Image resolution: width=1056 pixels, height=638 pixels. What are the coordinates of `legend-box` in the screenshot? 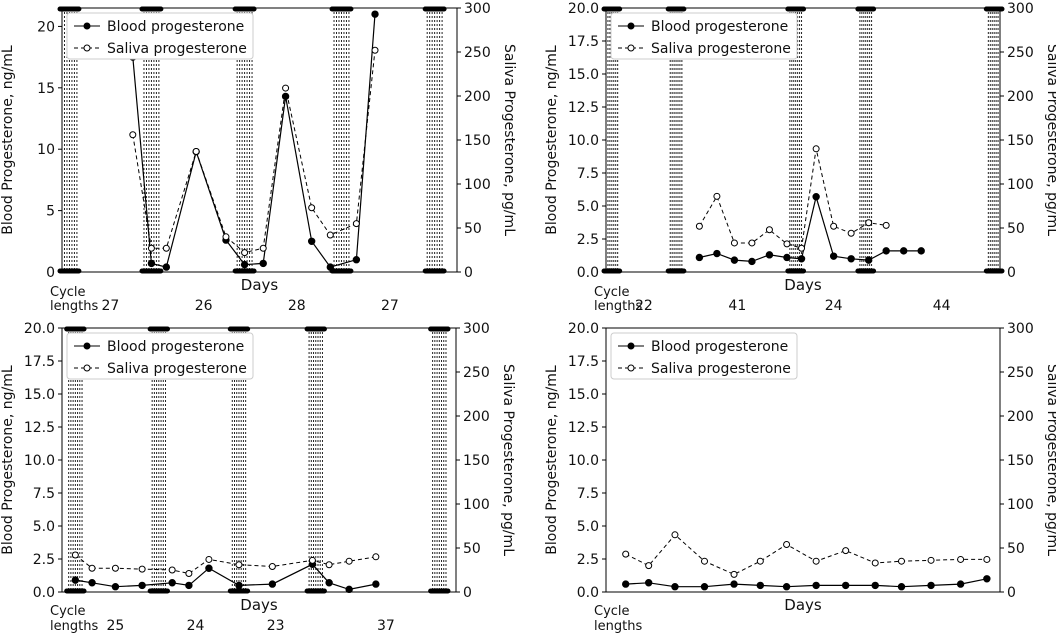 It's located at (704, 36).